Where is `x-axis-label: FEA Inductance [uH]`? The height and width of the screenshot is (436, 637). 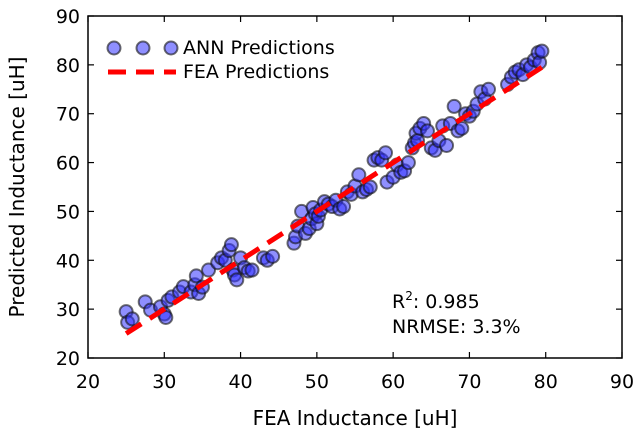
x-axis-label: FEA Inductance [uH] is located at coordinates (355, 418).